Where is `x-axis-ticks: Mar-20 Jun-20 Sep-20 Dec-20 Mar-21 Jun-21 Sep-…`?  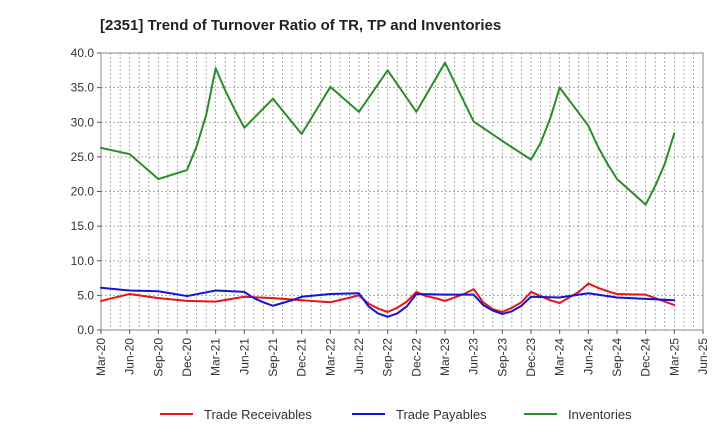
x-axis-ticks: Mar-20 Jun-20 Sep-20 Dec-20 Mar-21 Jun-21 Sep-… is located at coordinates (402, 353).